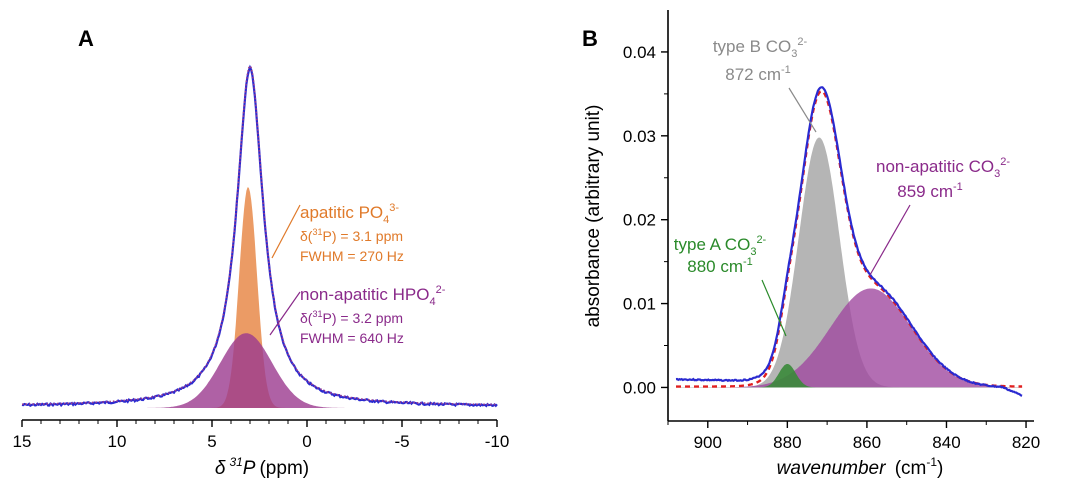 The width and height of the screenshot is (1072, 483). I want to click on po4-name-base: apatitic PO, so click(341, 212).